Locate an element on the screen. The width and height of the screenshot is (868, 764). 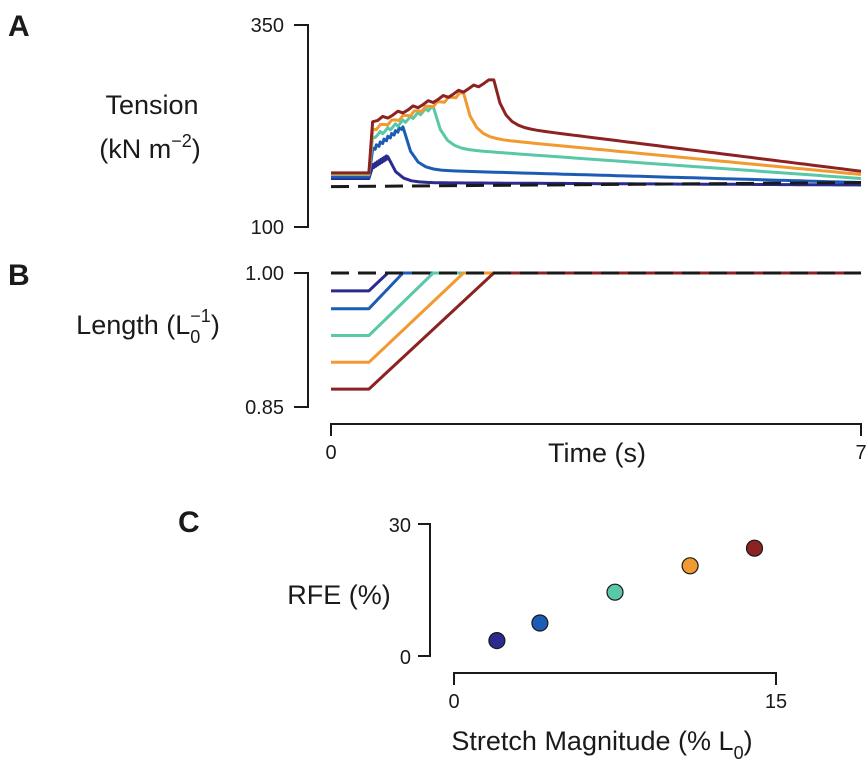
time-axis-tick-label-start: 0 is located at coordinates (330, 453).